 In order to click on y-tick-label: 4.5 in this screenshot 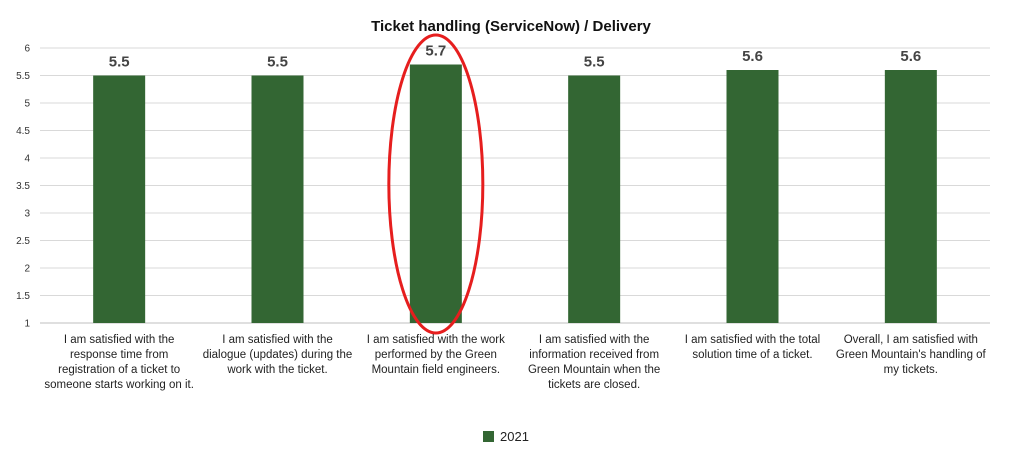, I will do `click(23, 131)`.